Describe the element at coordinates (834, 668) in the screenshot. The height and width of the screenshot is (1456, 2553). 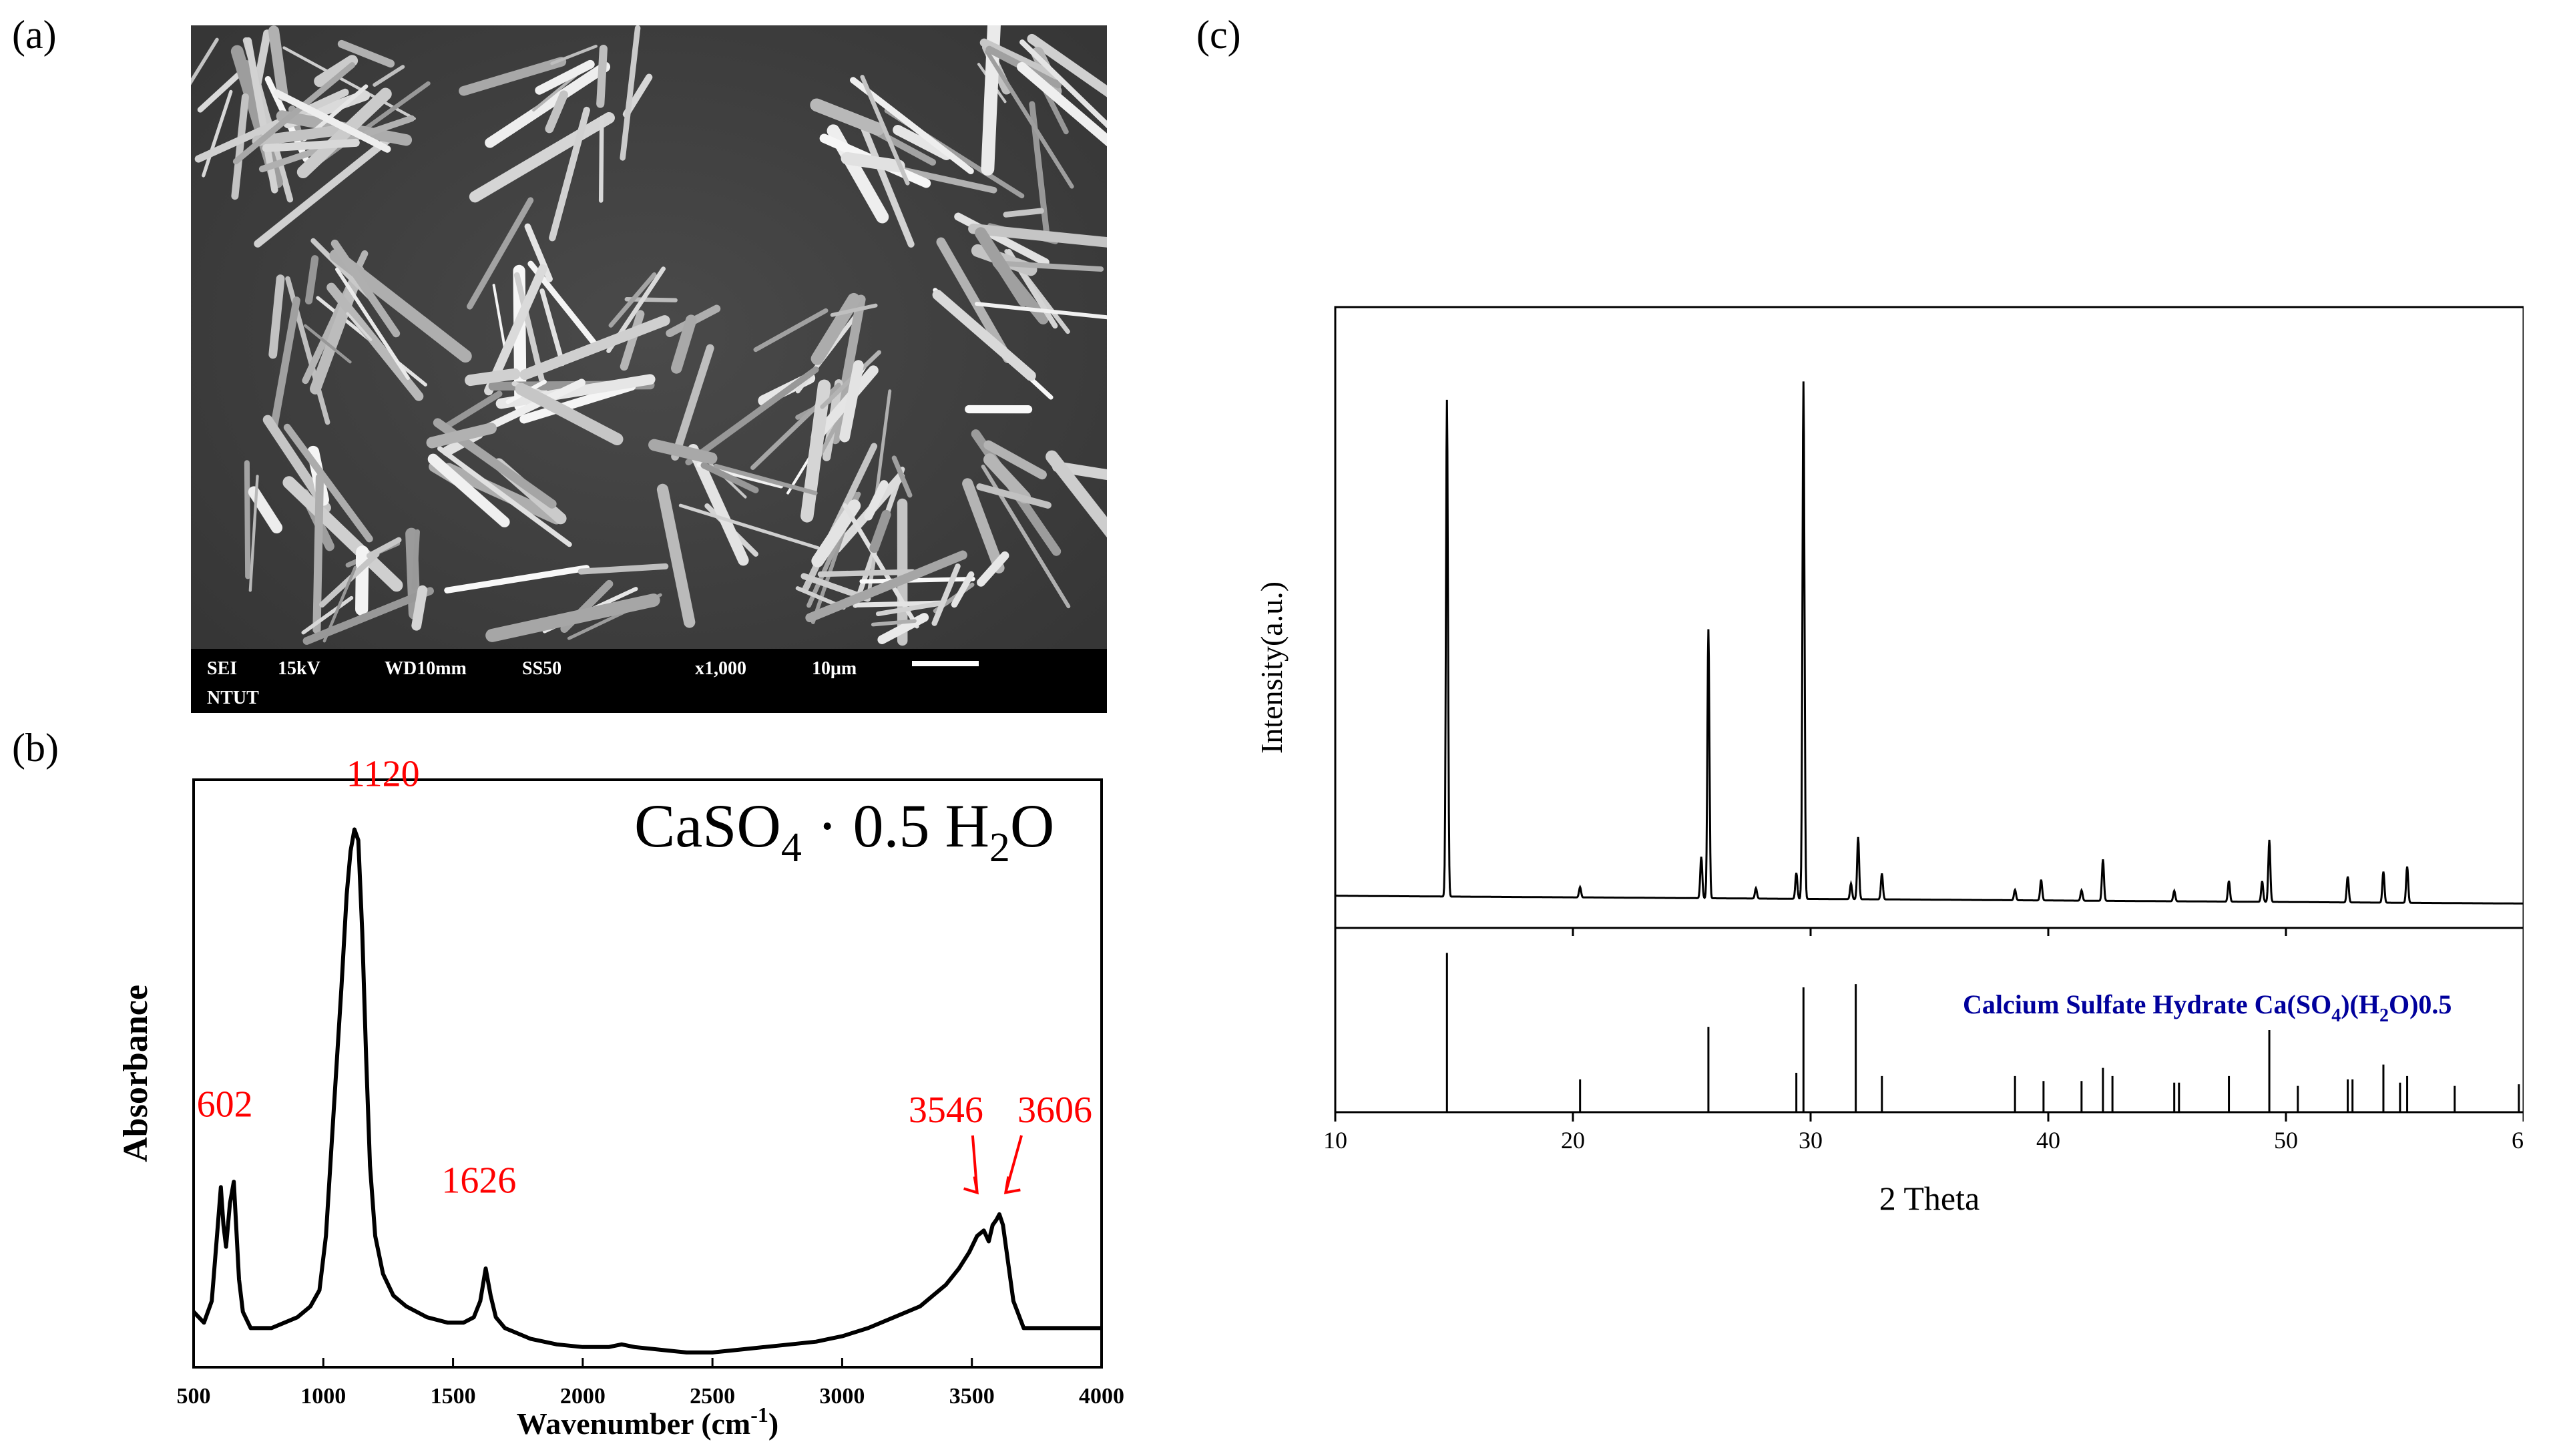
I see `sem-scale: 10μm` at that location.